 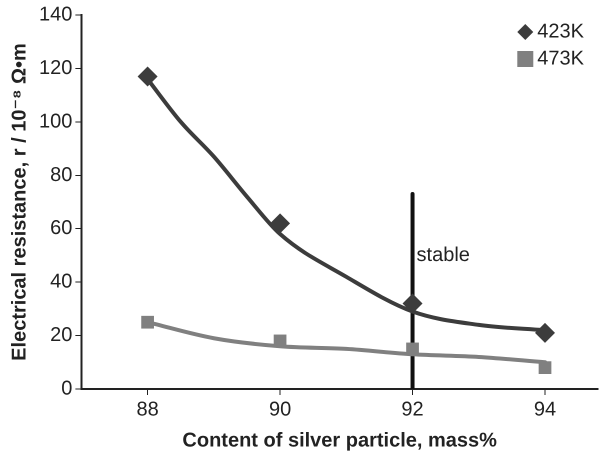 I want to click on y-tick-label: 120, so click(x=55, y=67).